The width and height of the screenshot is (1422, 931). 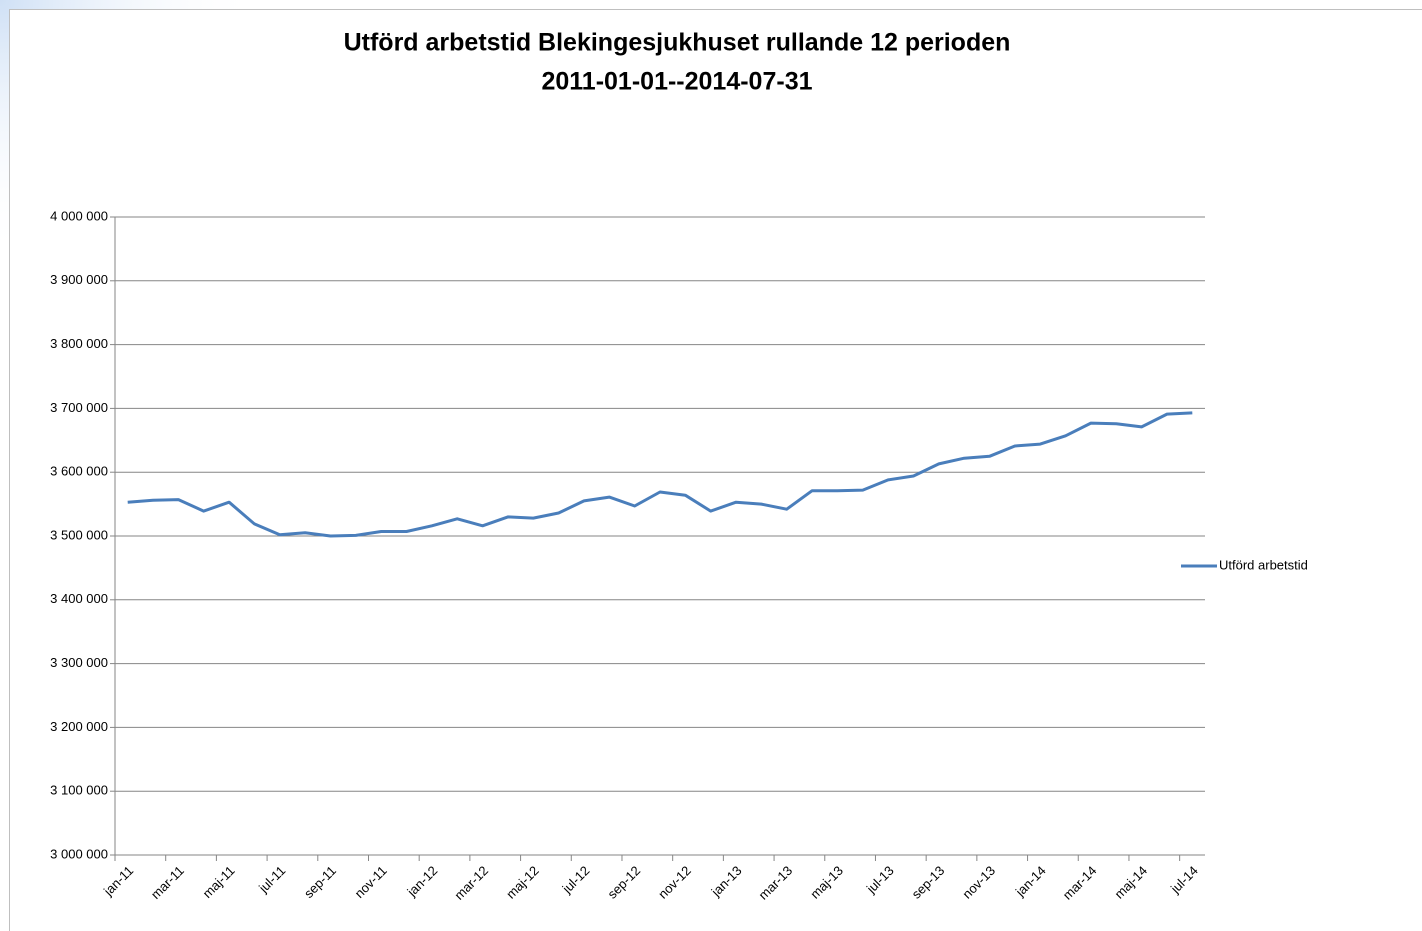 I want to click on y-tick-label: 4 000 000, so click(x=79, y=215).